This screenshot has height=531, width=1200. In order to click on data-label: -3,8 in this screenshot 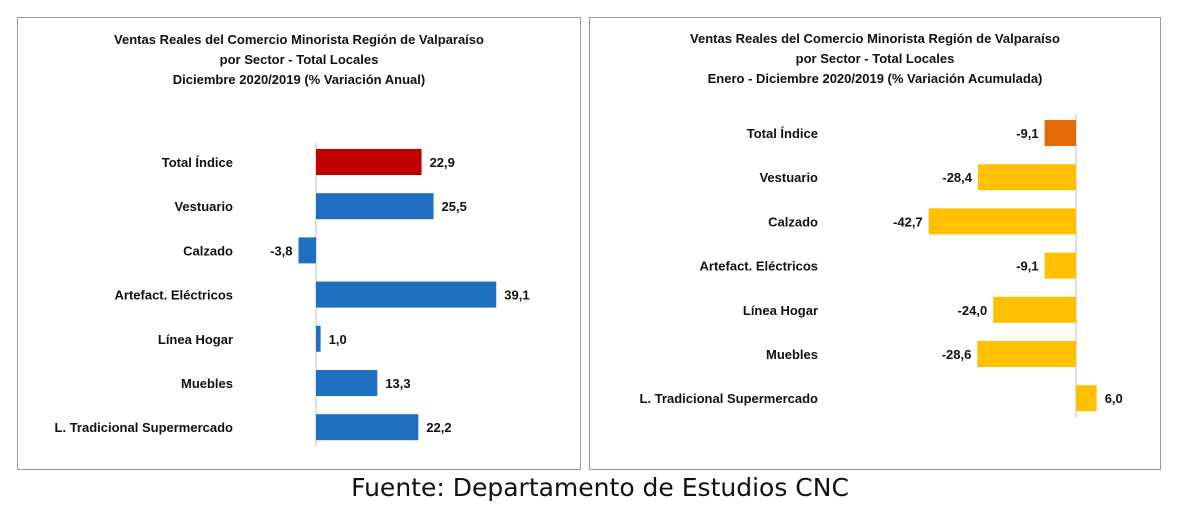, I will do `click(281, 250)`.